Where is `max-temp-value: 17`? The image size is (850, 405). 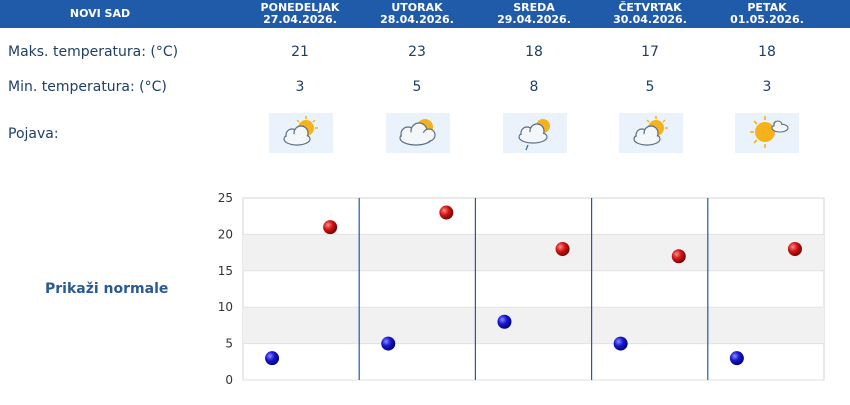 max-temp-value: 17 is located at coordinates (650, 52).